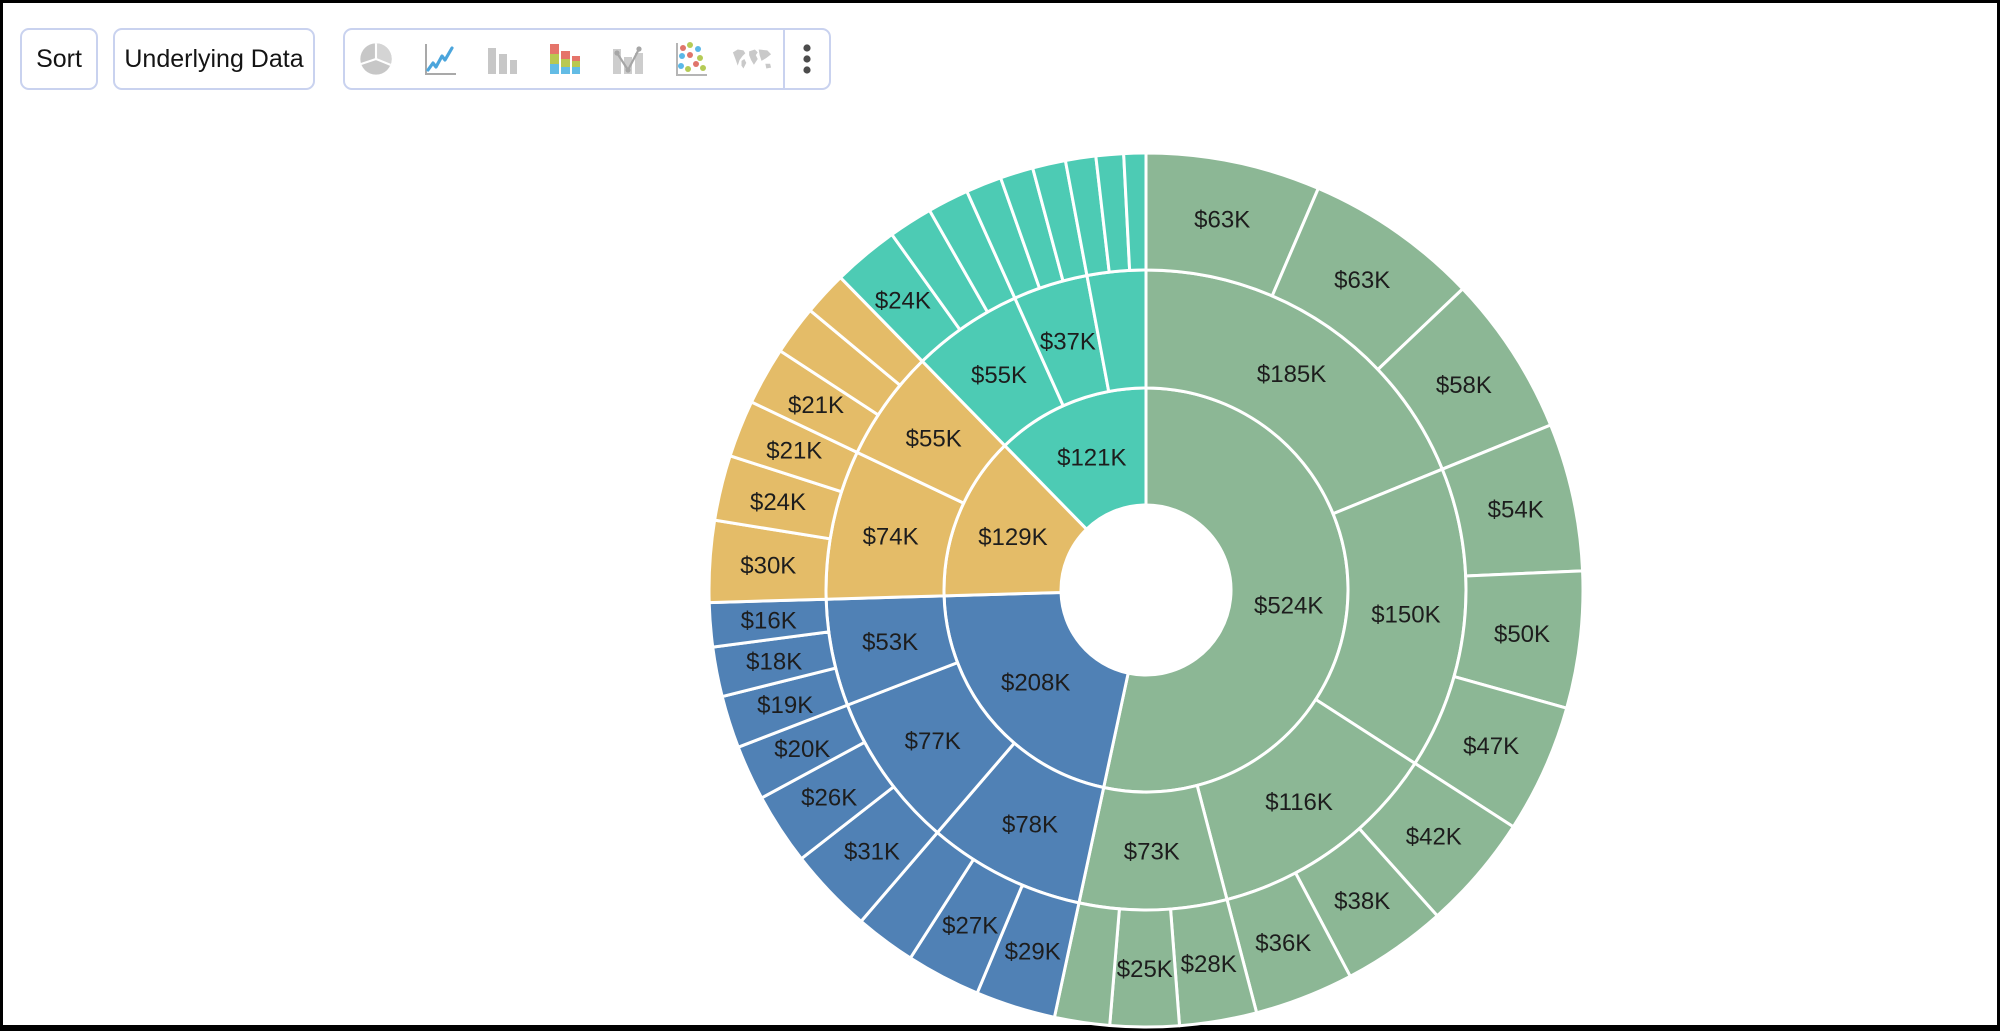  Describe the element at coordinates (1299, 802) in the screenshot. I see `segment-label: $116K` at that location.